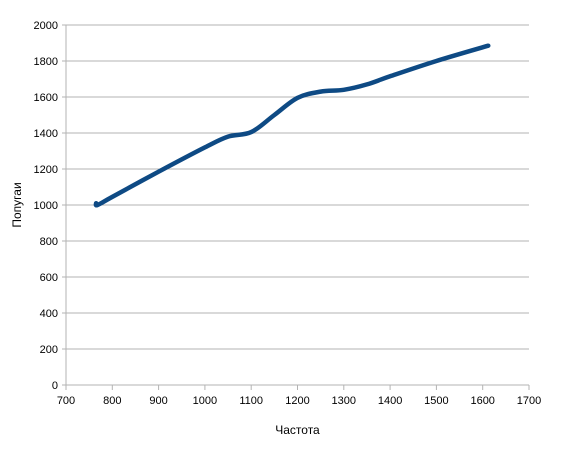 This screenshot has height=463, width=565. I want to click on y-tick-label: 1400, so click(46, 134).